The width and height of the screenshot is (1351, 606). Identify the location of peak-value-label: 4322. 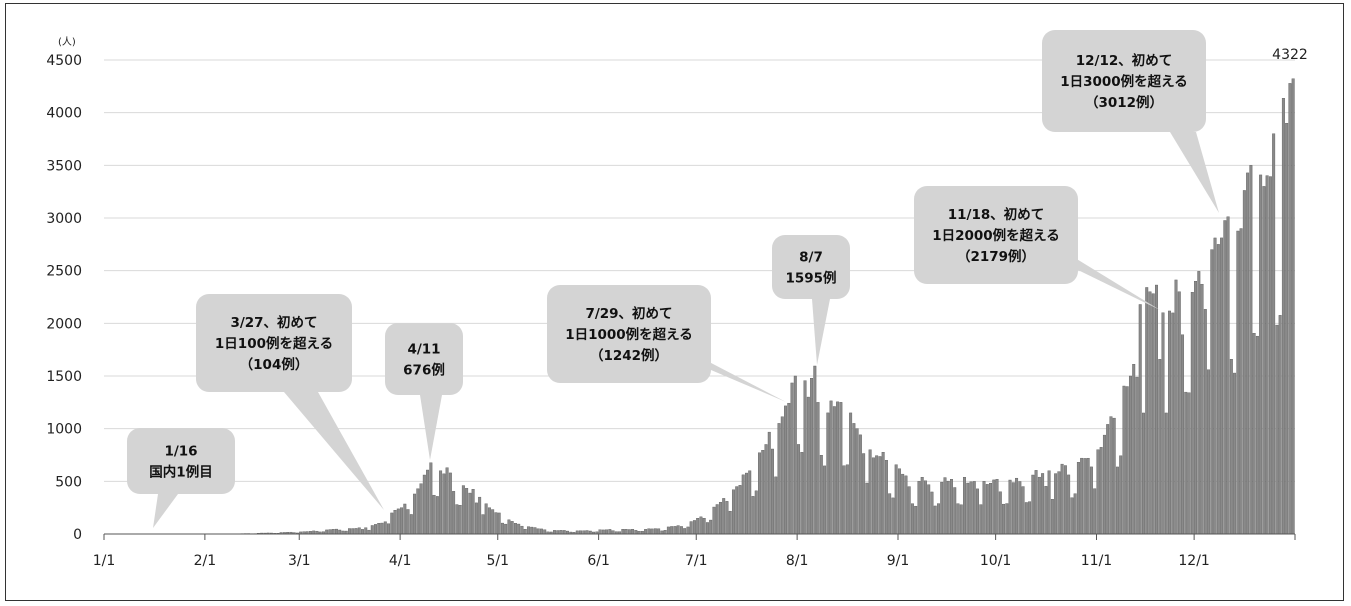
(1290, 55).